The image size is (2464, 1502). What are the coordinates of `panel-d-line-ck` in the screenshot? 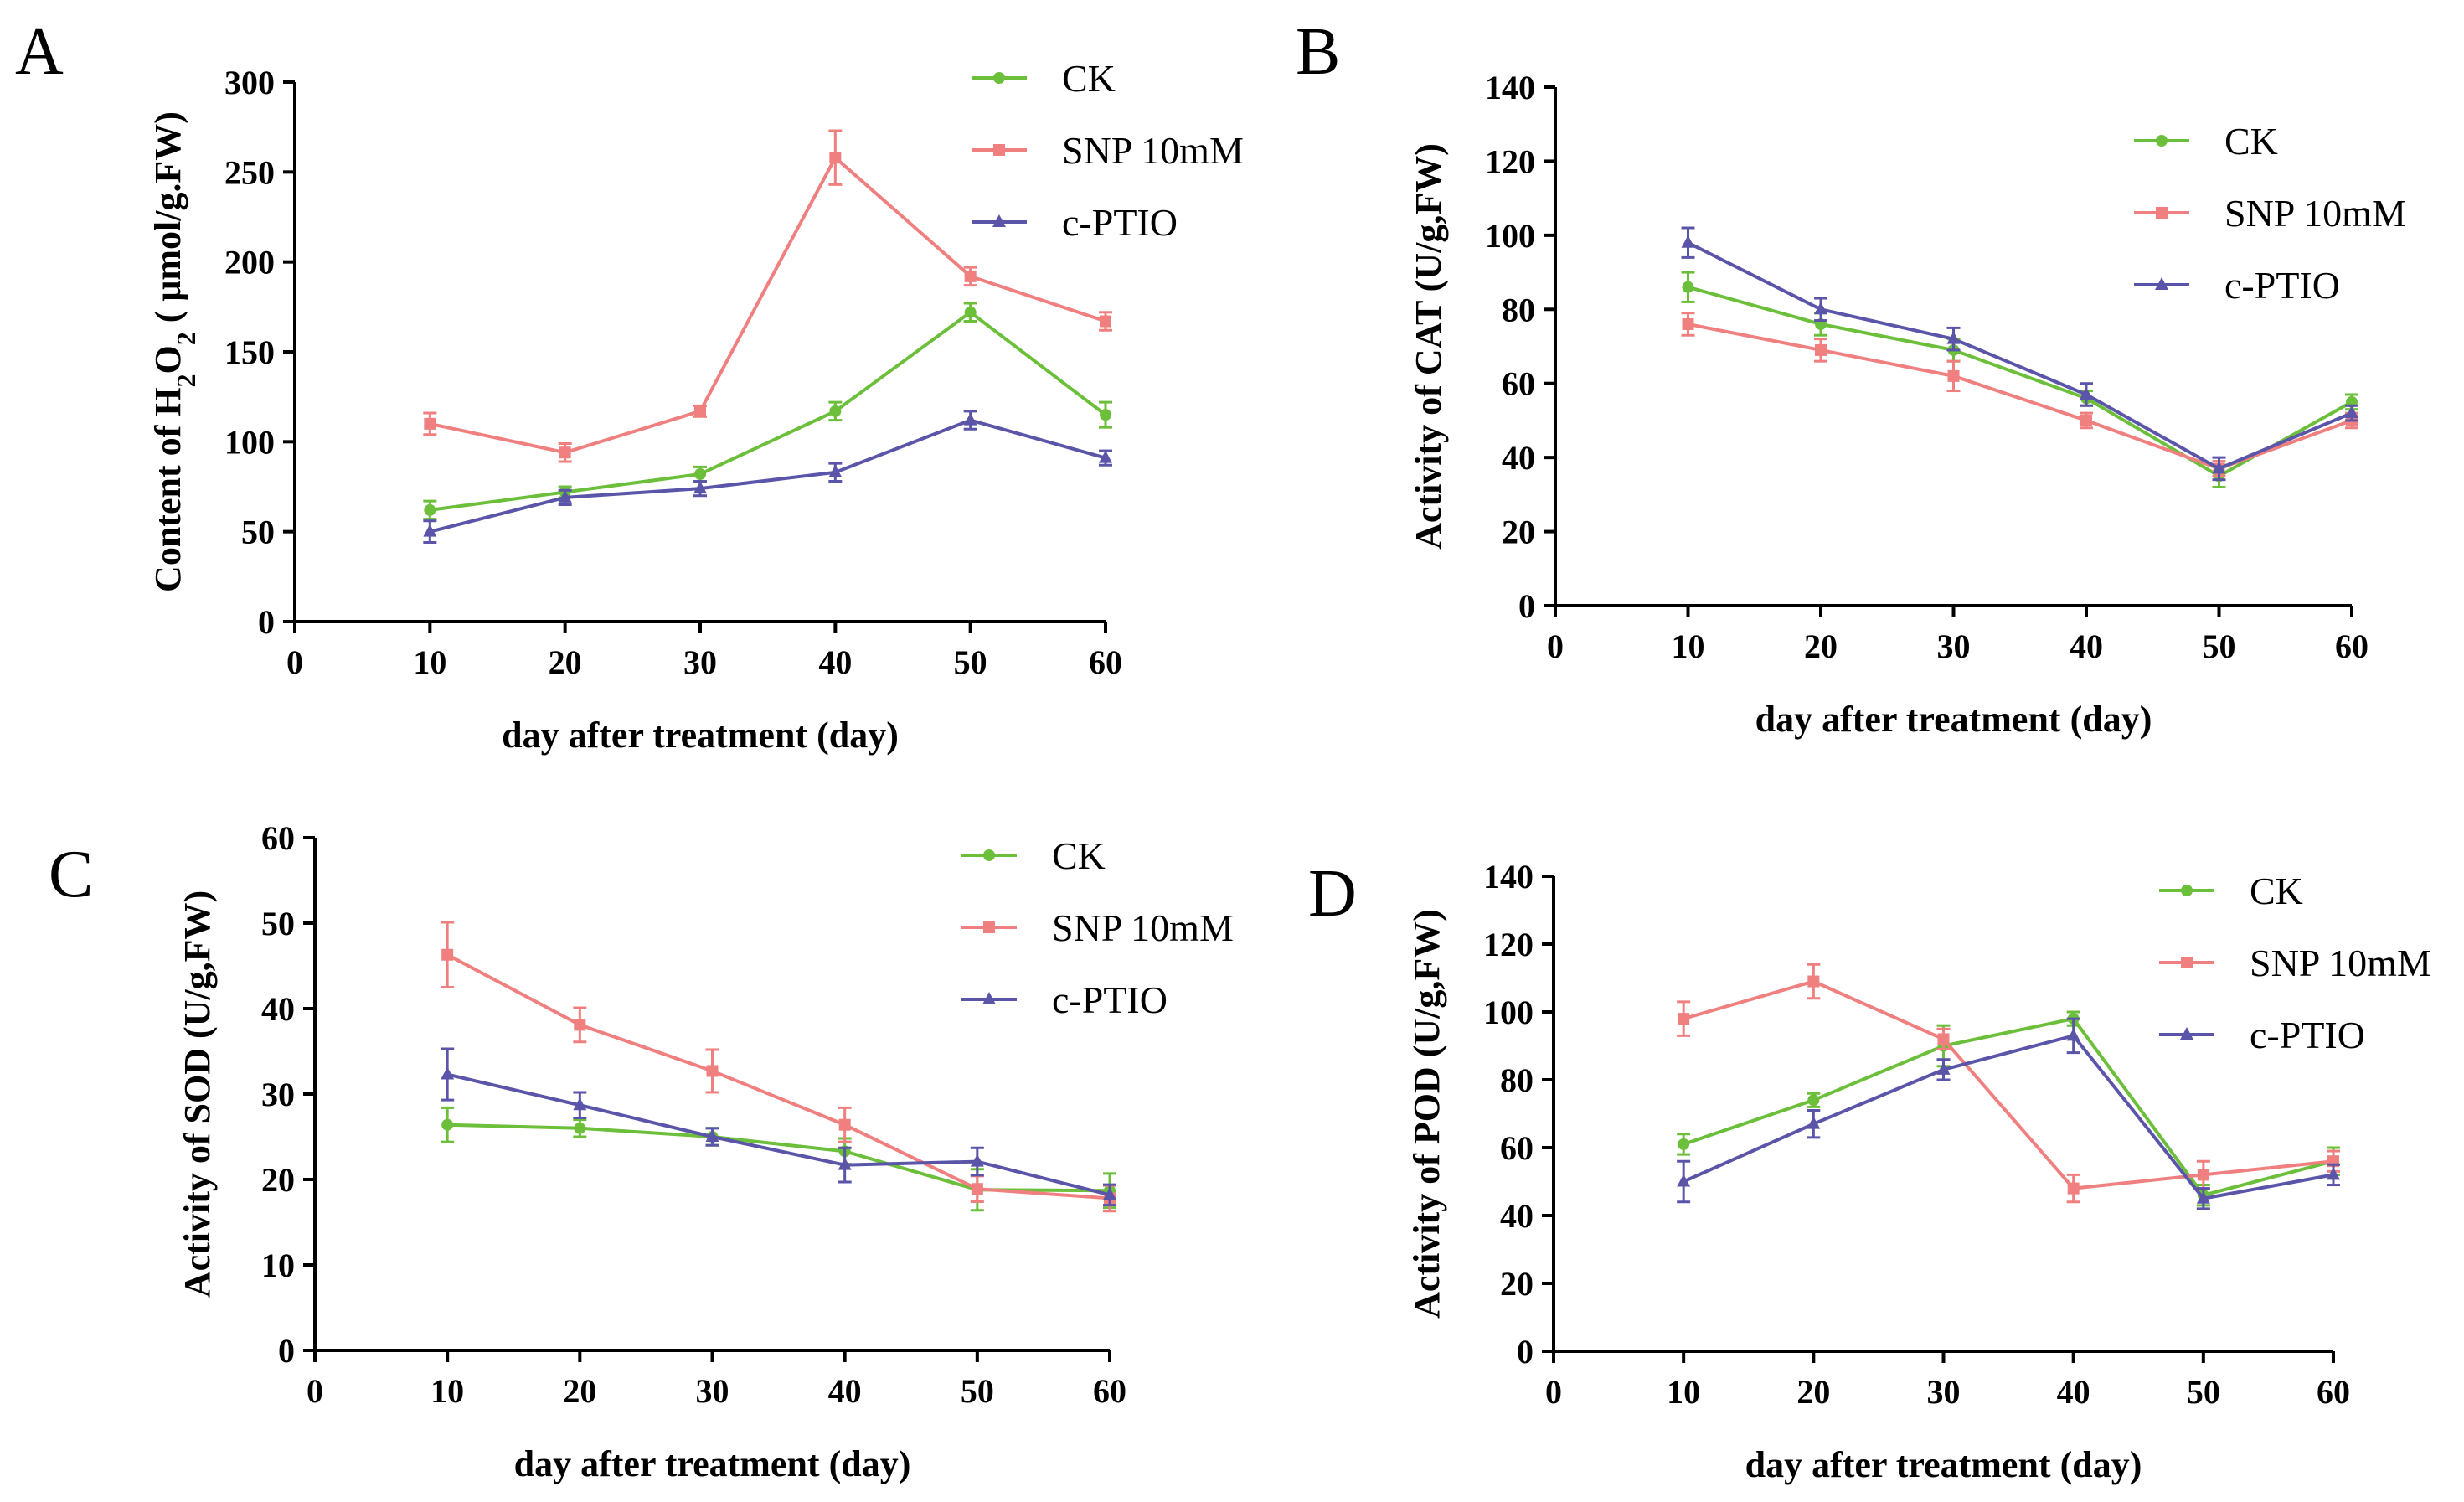 It's located at (2009, 1107).